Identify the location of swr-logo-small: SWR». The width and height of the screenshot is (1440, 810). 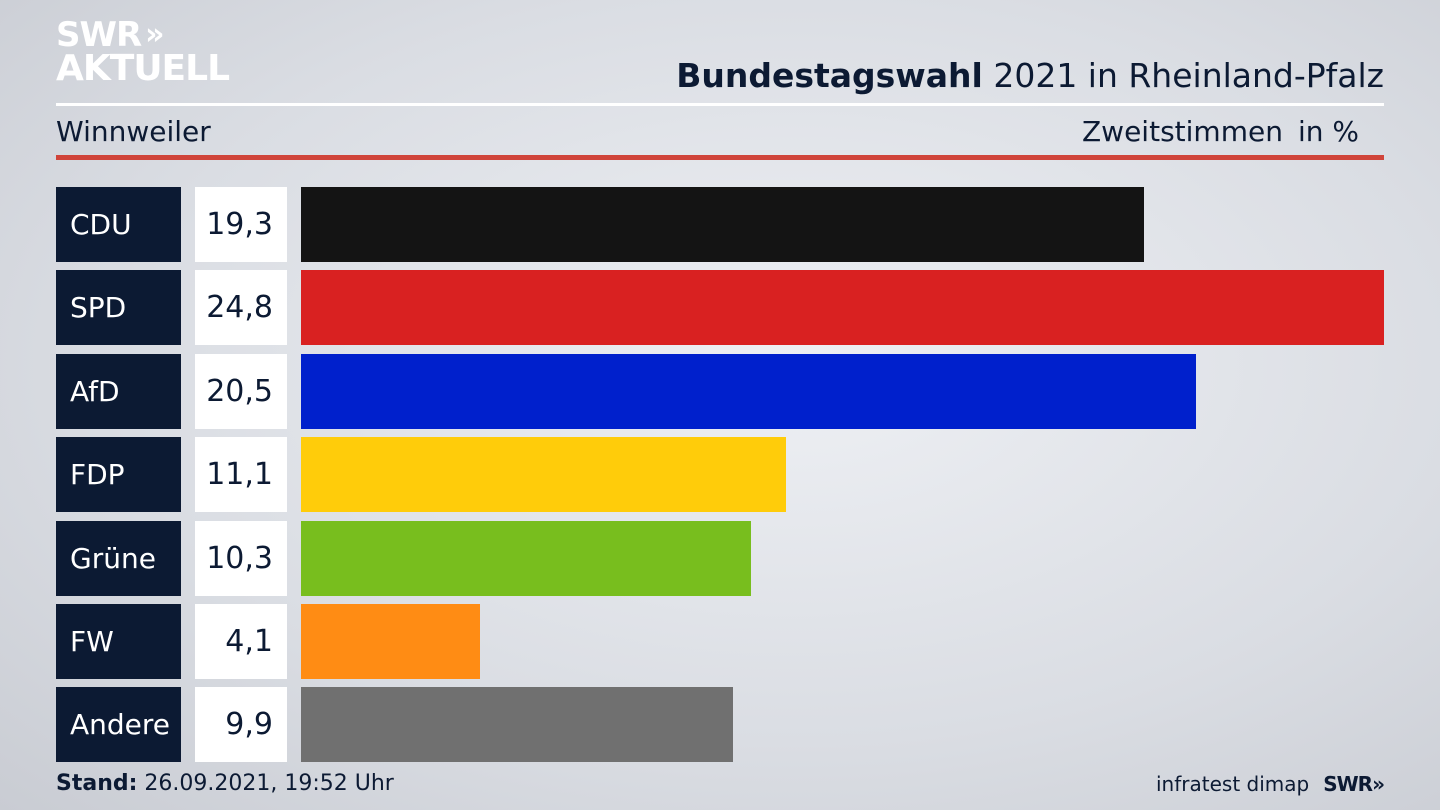
(1354, 784).